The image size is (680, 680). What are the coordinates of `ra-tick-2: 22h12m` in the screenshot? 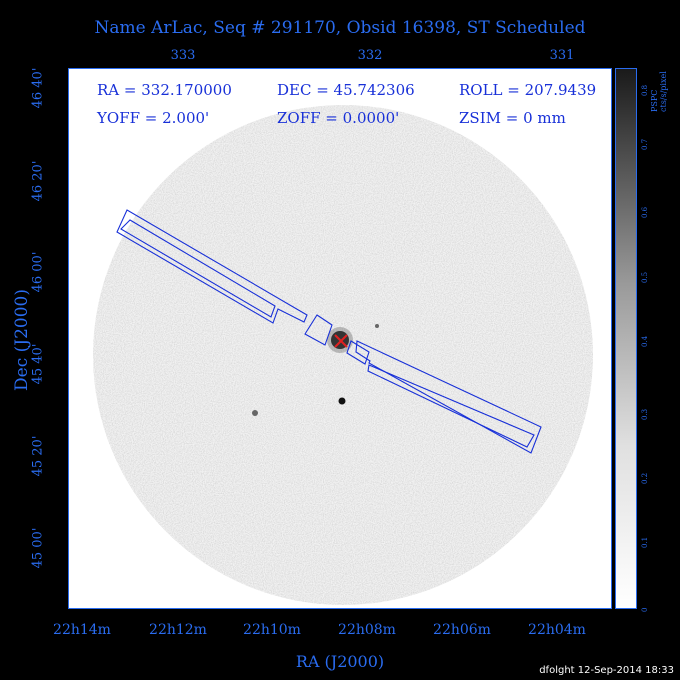 It's located at (178, 630).